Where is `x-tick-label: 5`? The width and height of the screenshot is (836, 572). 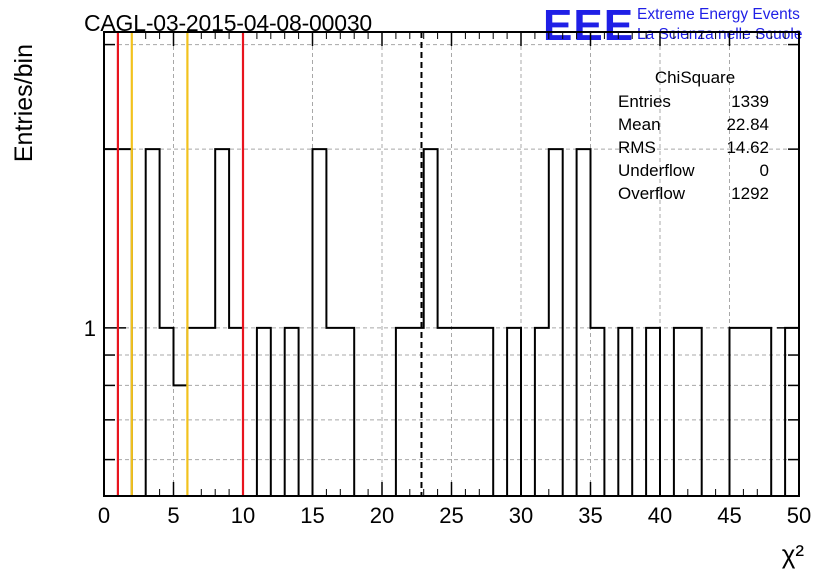 x-tick-label: 5 is located at coordinates (173, 515).